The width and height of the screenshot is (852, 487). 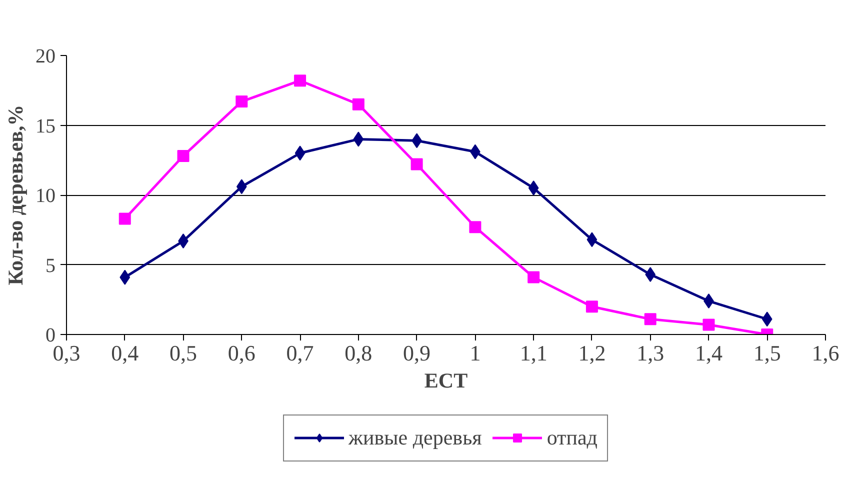 What do you see at coordinates (650, 353) in the screenshot?
I see `x-tick-label: 1,3` at bounding box center [650, 353].